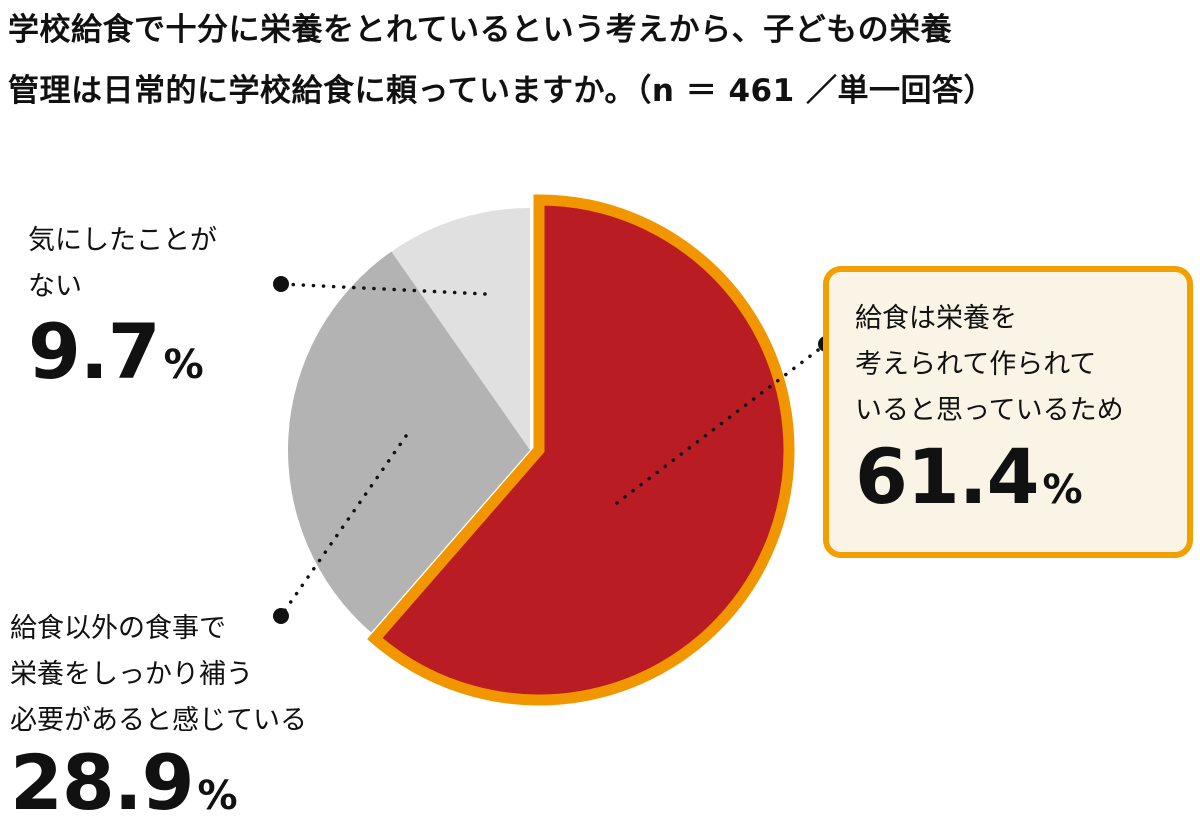  I want to click on leader-supplement-dot, so click(281, 616).